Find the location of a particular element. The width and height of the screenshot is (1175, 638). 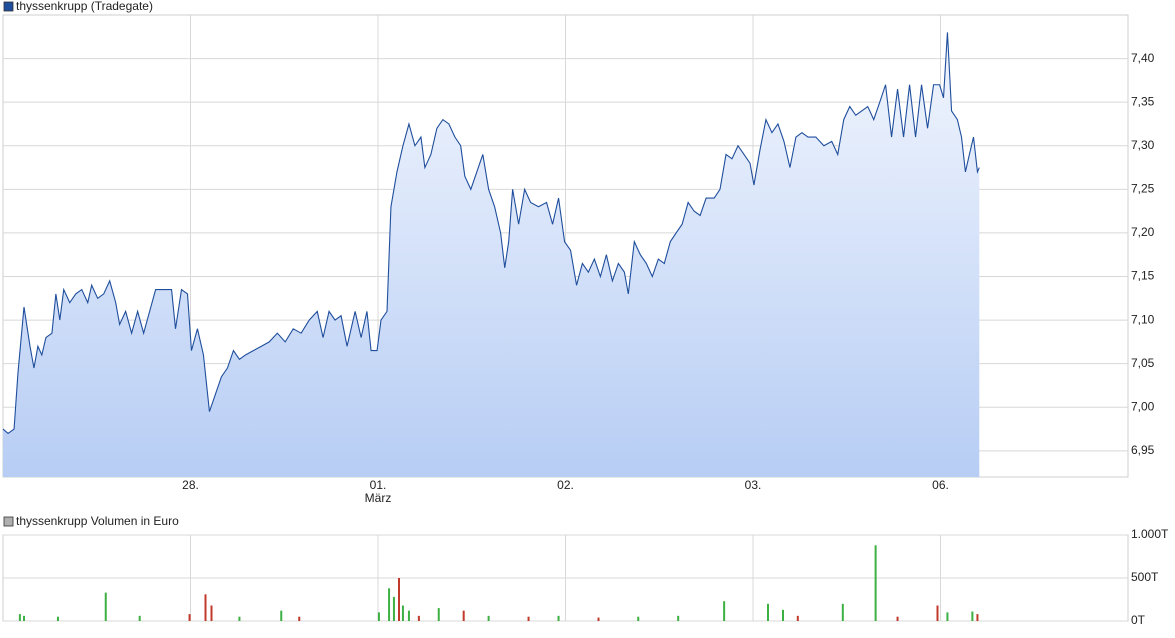

y-tick-label: 7,00 is located at coordinates (1143, 406).